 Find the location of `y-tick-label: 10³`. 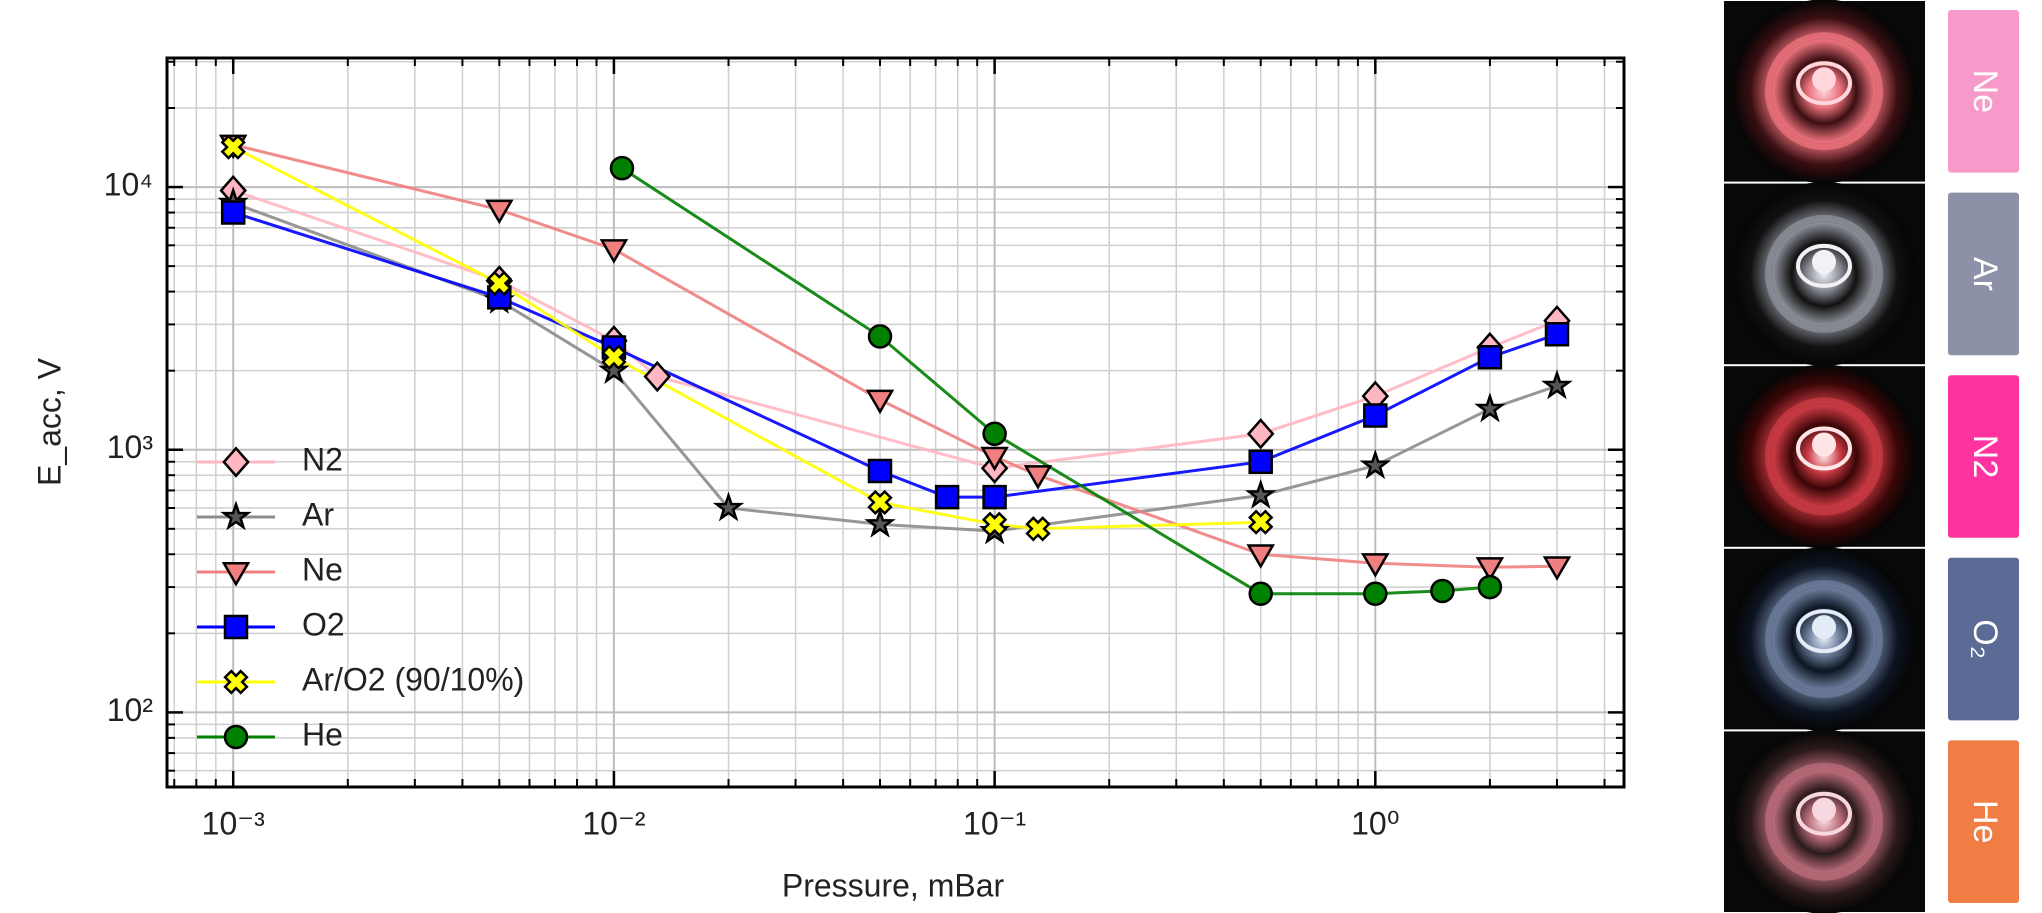

y-tick-label: 10³ is located at coordinates (130, 447).